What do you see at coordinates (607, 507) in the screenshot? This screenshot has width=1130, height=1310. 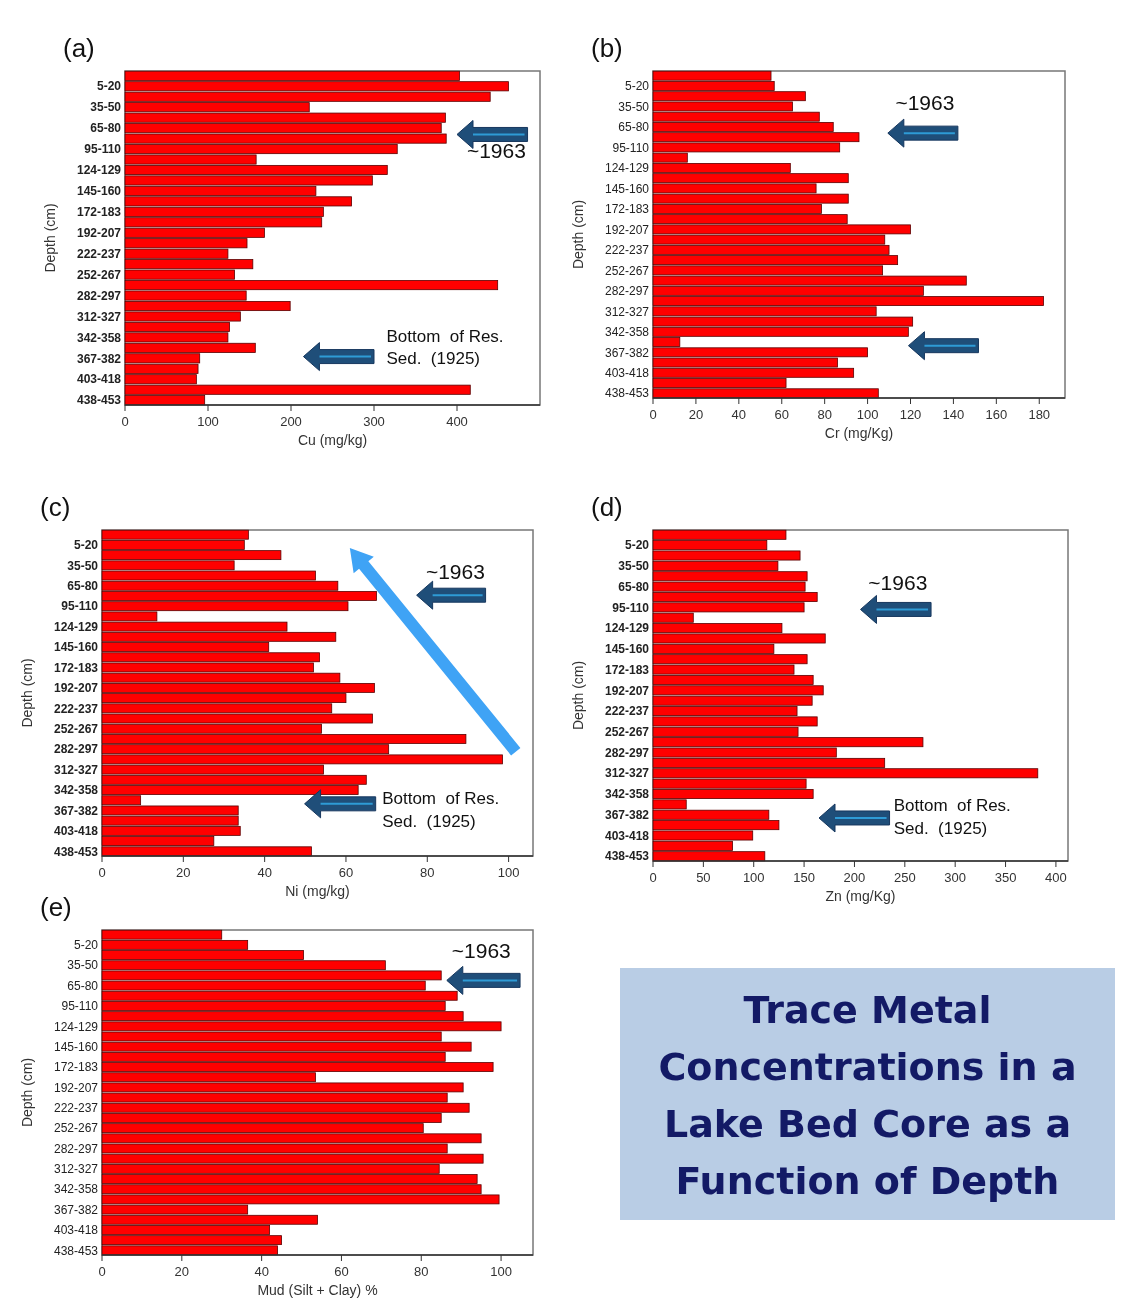 I see `chart-title: (d)` at bounding box center [607, 507].